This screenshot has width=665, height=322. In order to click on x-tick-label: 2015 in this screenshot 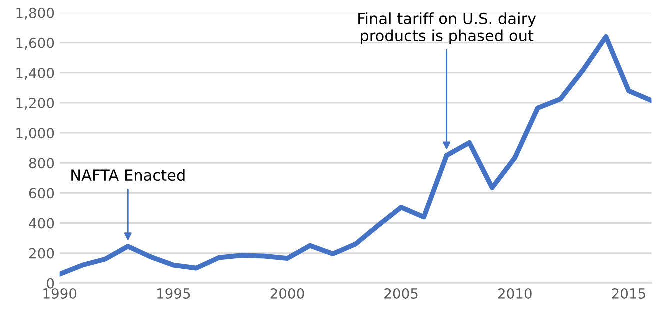, I will do `click(629, 293)`.